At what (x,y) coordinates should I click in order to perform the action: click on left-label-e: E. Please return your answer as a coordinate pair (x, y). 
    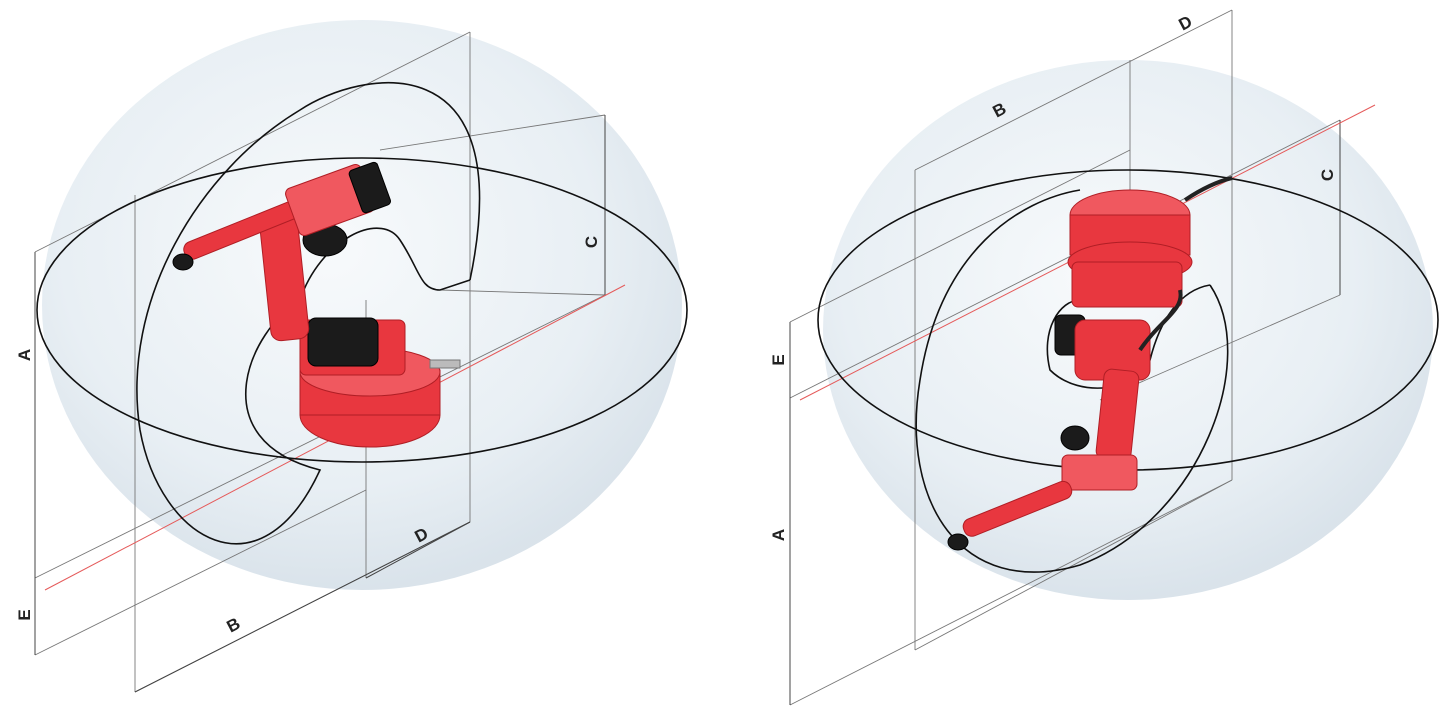
    Looking at the image, I should click on (24, 614).